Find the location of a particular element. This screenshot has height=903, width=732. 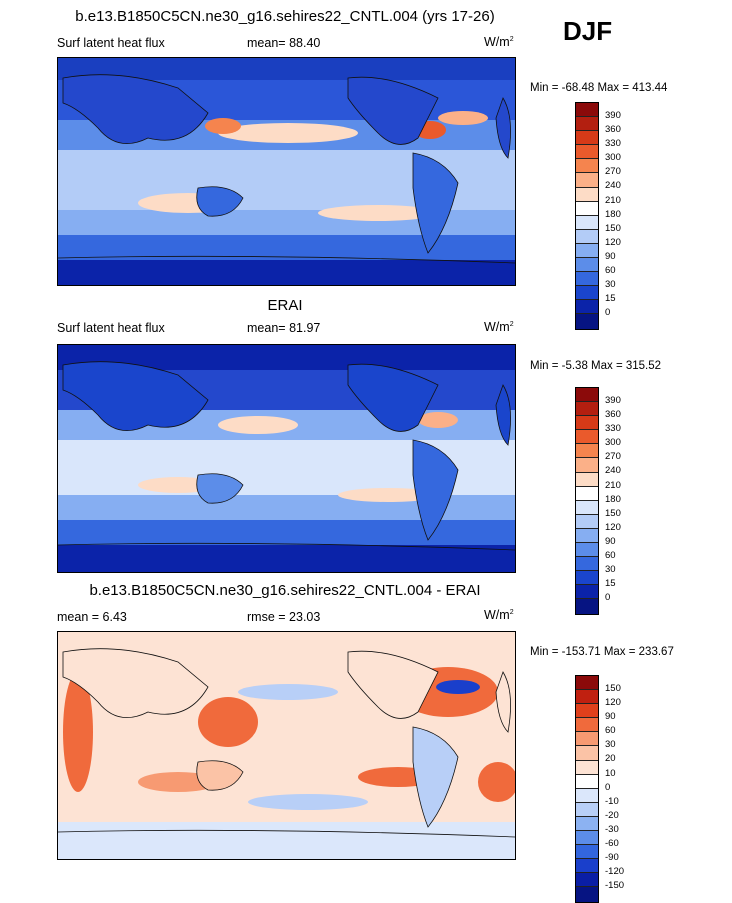

panel1-mean-label: mean= is located at coordinates (266, 43).